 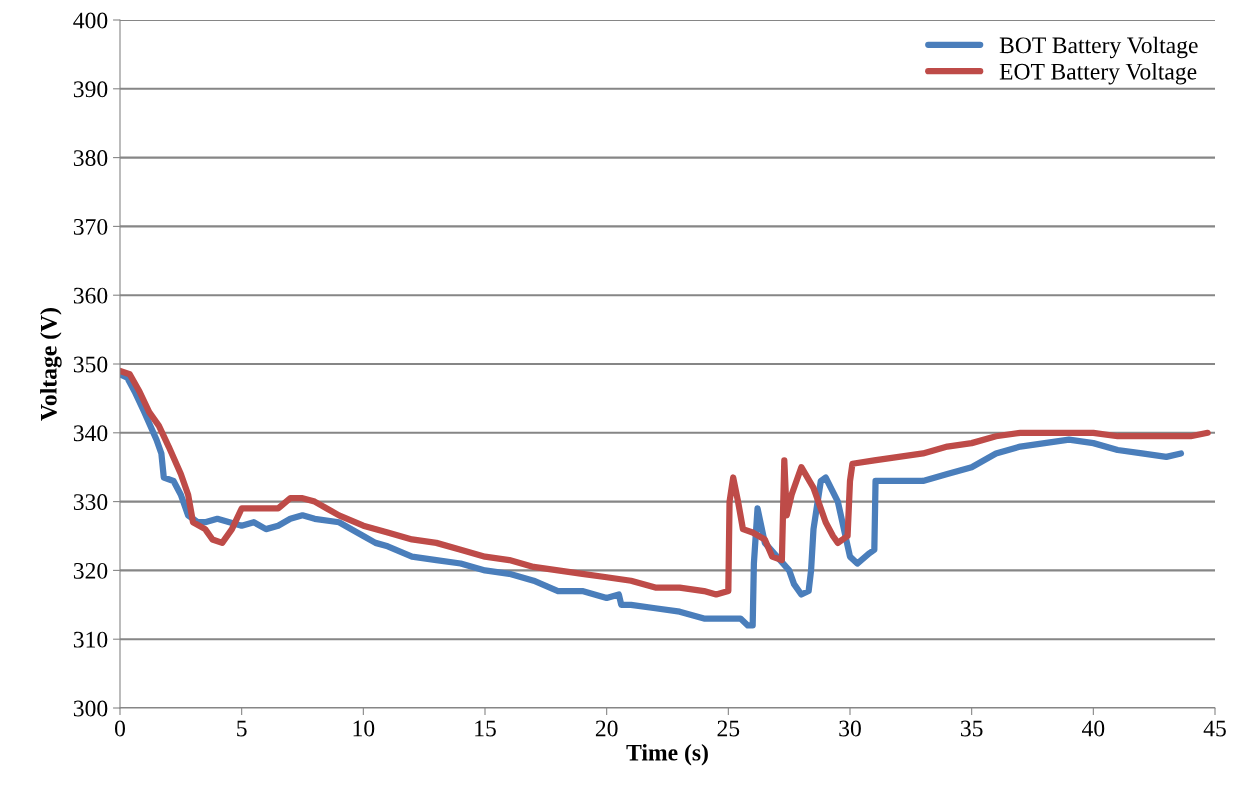 What do you see at coordinates (850, 728) in the screenshot?
I see `x-tick-label: 30` at bounding box center [850, 728].